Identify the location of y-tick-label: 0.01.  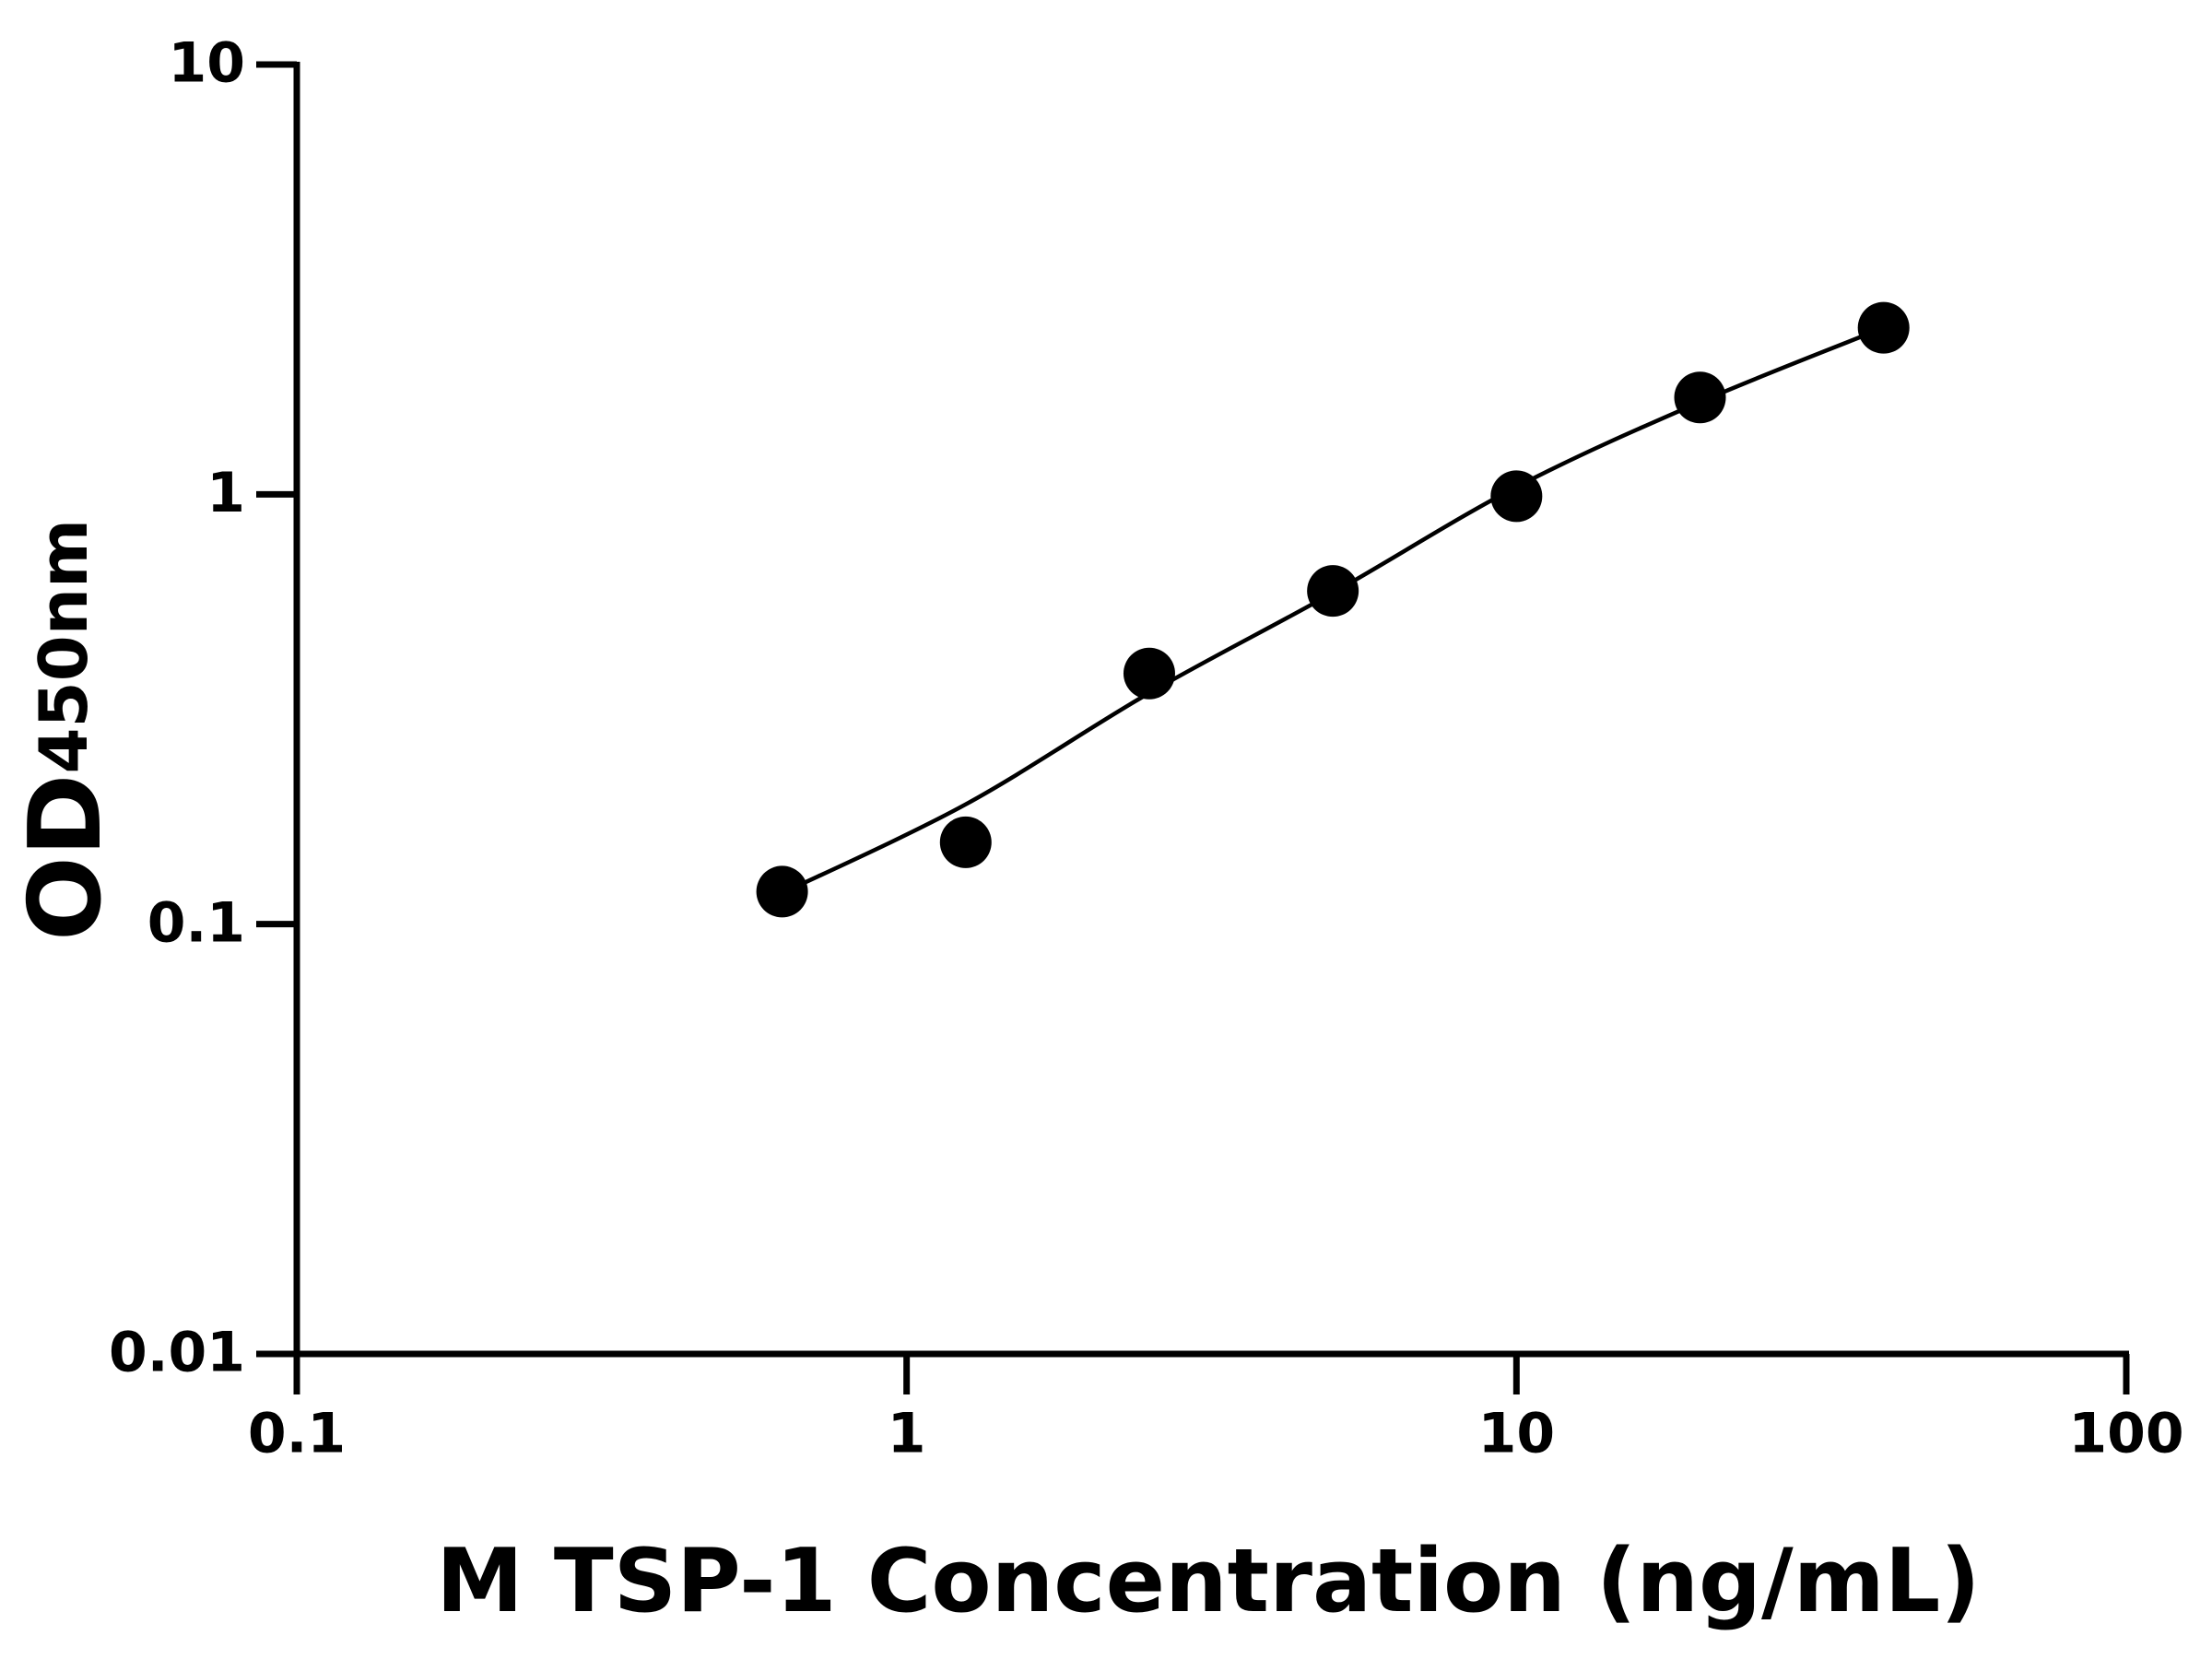
(177, 1353).